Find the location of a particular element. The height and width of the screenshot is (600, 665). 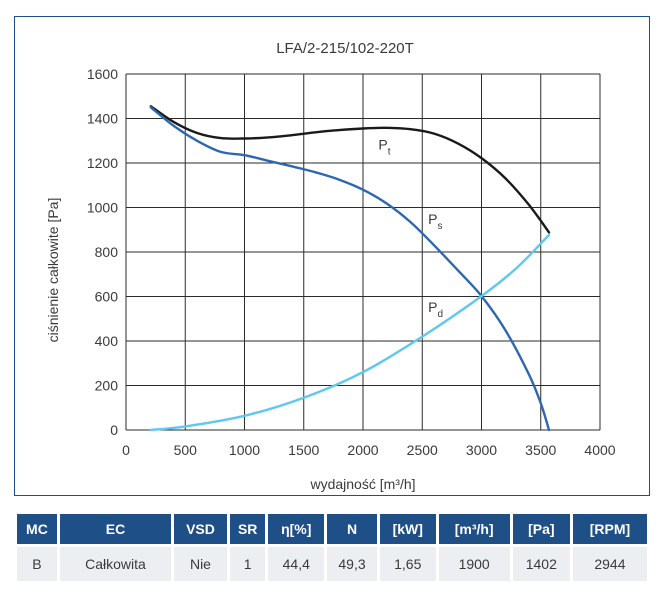

y-tick-label: 200 is located at coordinates (107, 386).